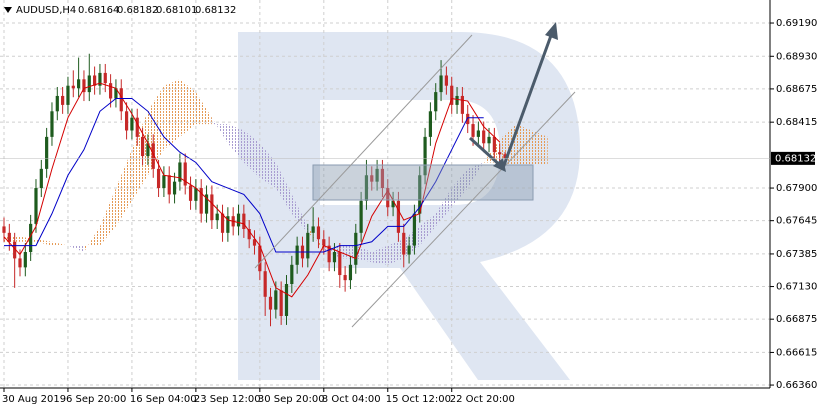  I want to click on zone-rectangle, so click(423, 182).